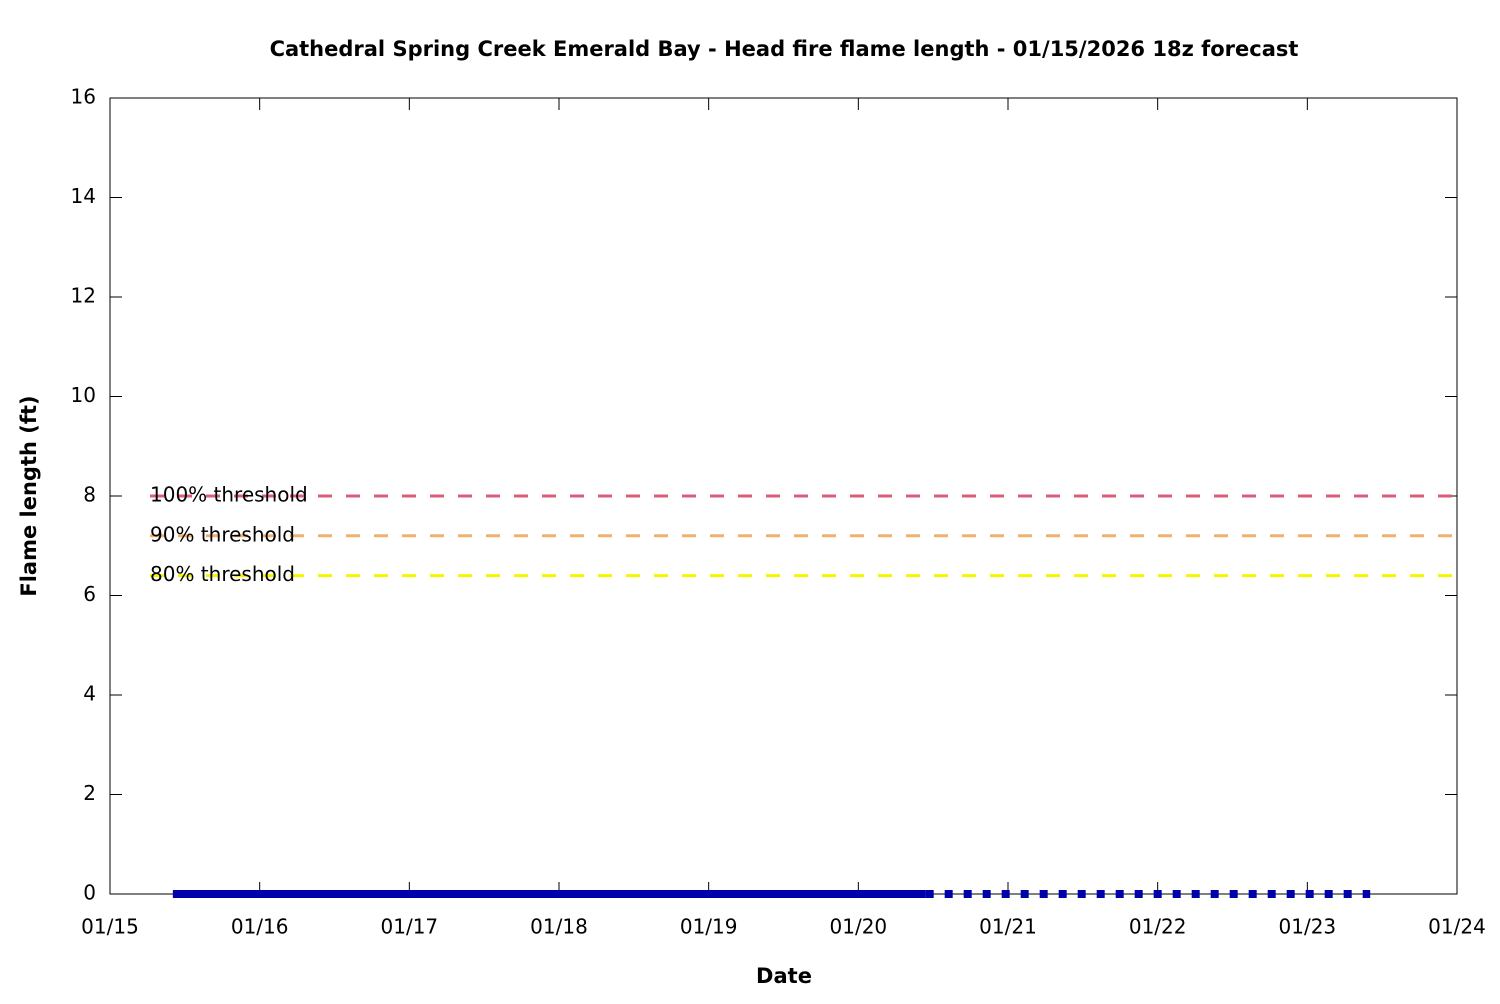  Describe the element at coordinates (83, 296) in the screenshot. I see `y-tick-label: 12` at that location.